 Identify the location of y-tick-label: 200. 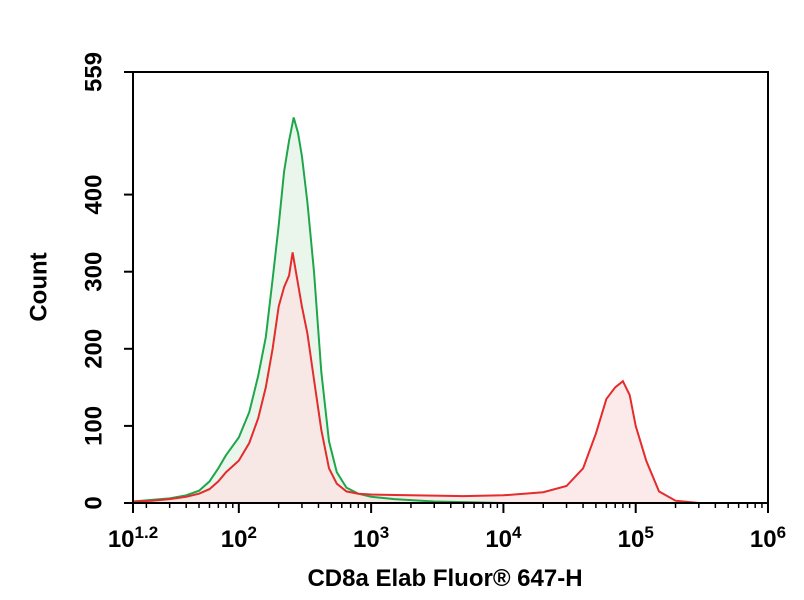
(93, 349).